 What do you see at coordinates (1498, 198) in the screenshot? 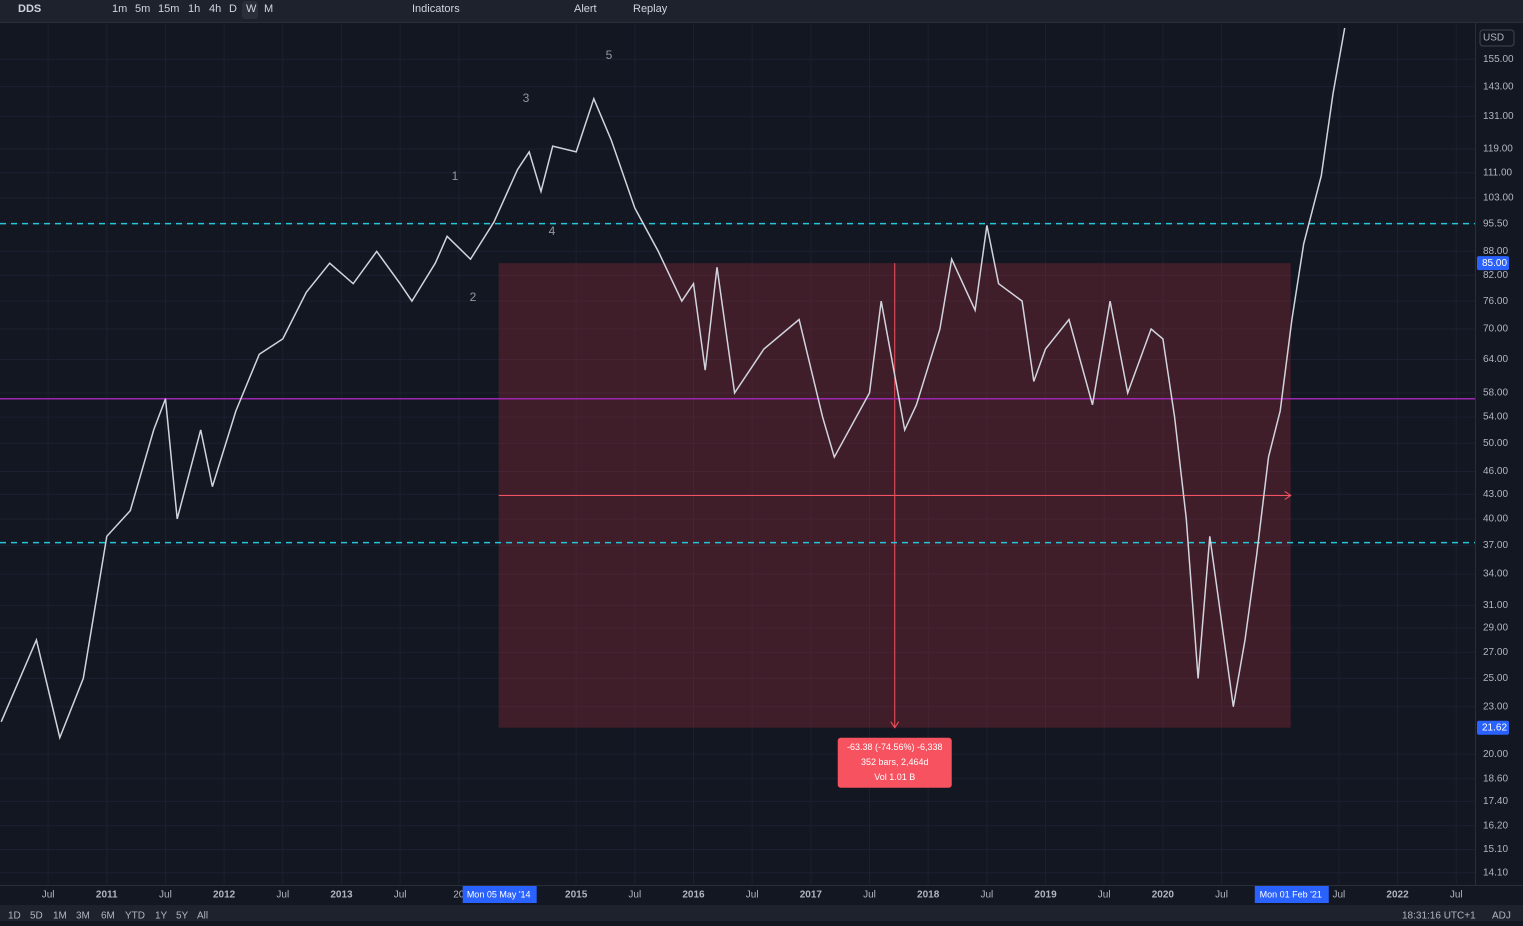
I see `y-tick-label: 103.00` at bounding box center [1498, 198].